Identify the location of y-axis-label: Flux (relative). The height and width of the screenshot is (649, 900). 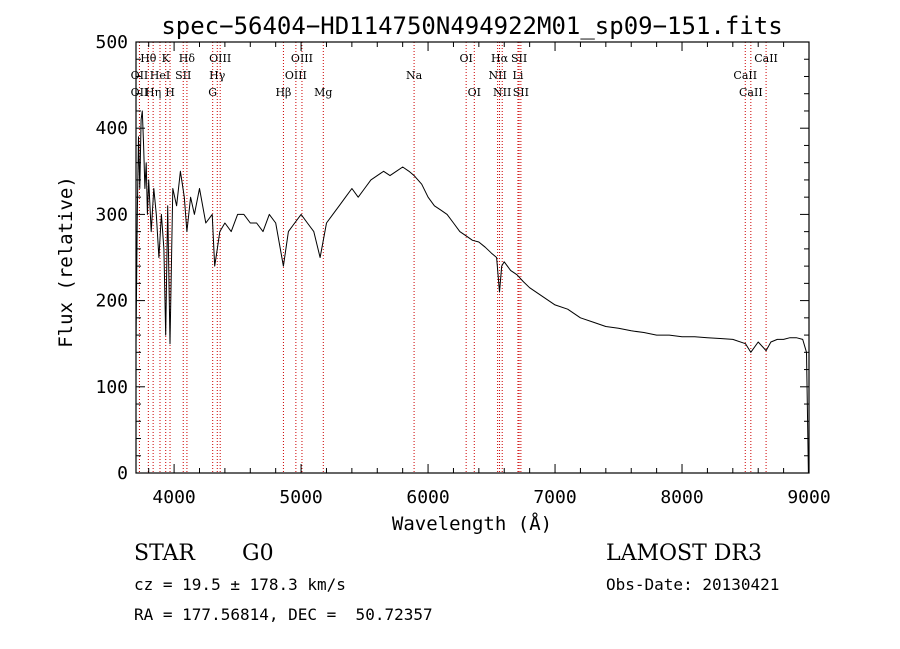
(66, 262).